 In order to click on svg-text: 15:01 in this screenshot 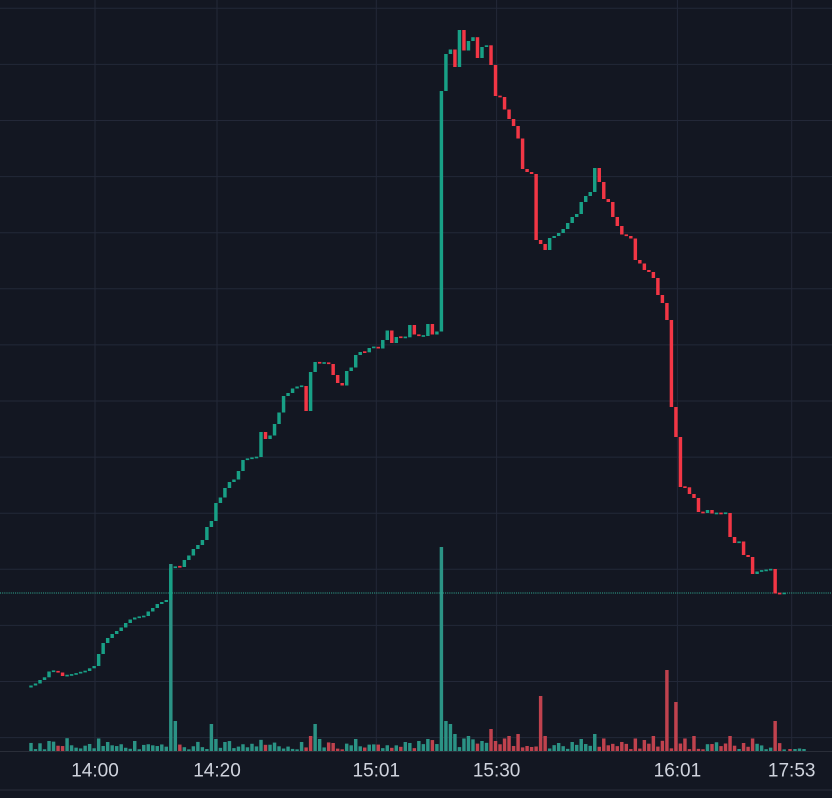, I will do `click(377, 771)`.